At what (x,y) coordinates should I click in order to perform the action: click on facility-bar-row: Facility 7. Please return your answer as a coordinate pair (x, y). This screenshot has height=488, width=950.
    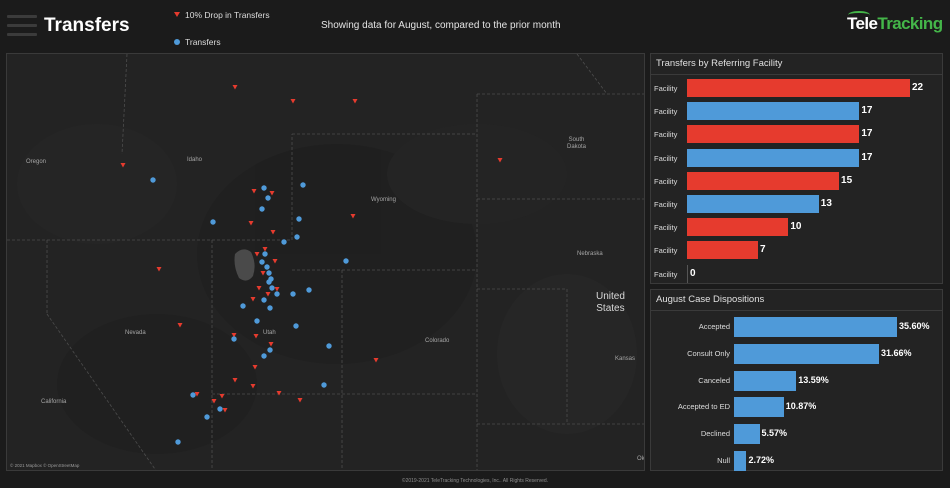
    Looking at the image, I should click on (796, 250).